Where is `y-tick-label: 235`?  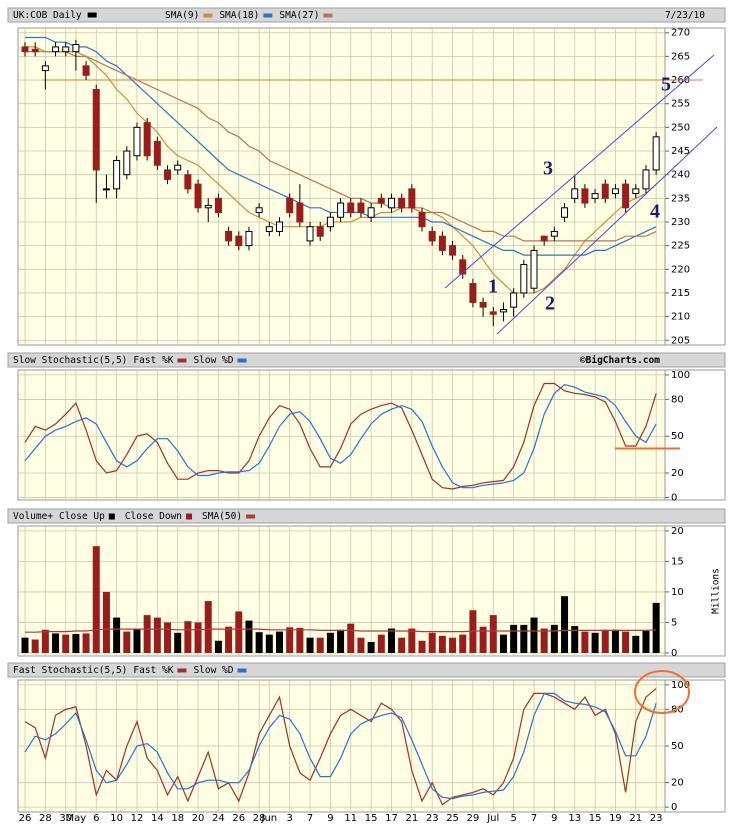 y-tick-label: 235 is located at coordinates (680, 198).